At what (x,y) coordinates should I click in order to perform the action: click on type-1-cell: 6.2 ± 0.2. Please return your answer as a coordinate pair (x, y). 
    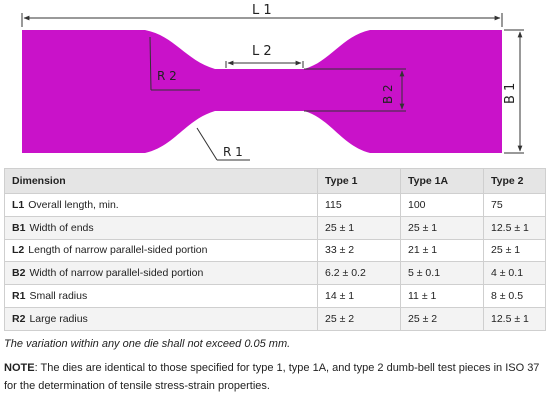
    Looking at the image, I should click on (359, 273).